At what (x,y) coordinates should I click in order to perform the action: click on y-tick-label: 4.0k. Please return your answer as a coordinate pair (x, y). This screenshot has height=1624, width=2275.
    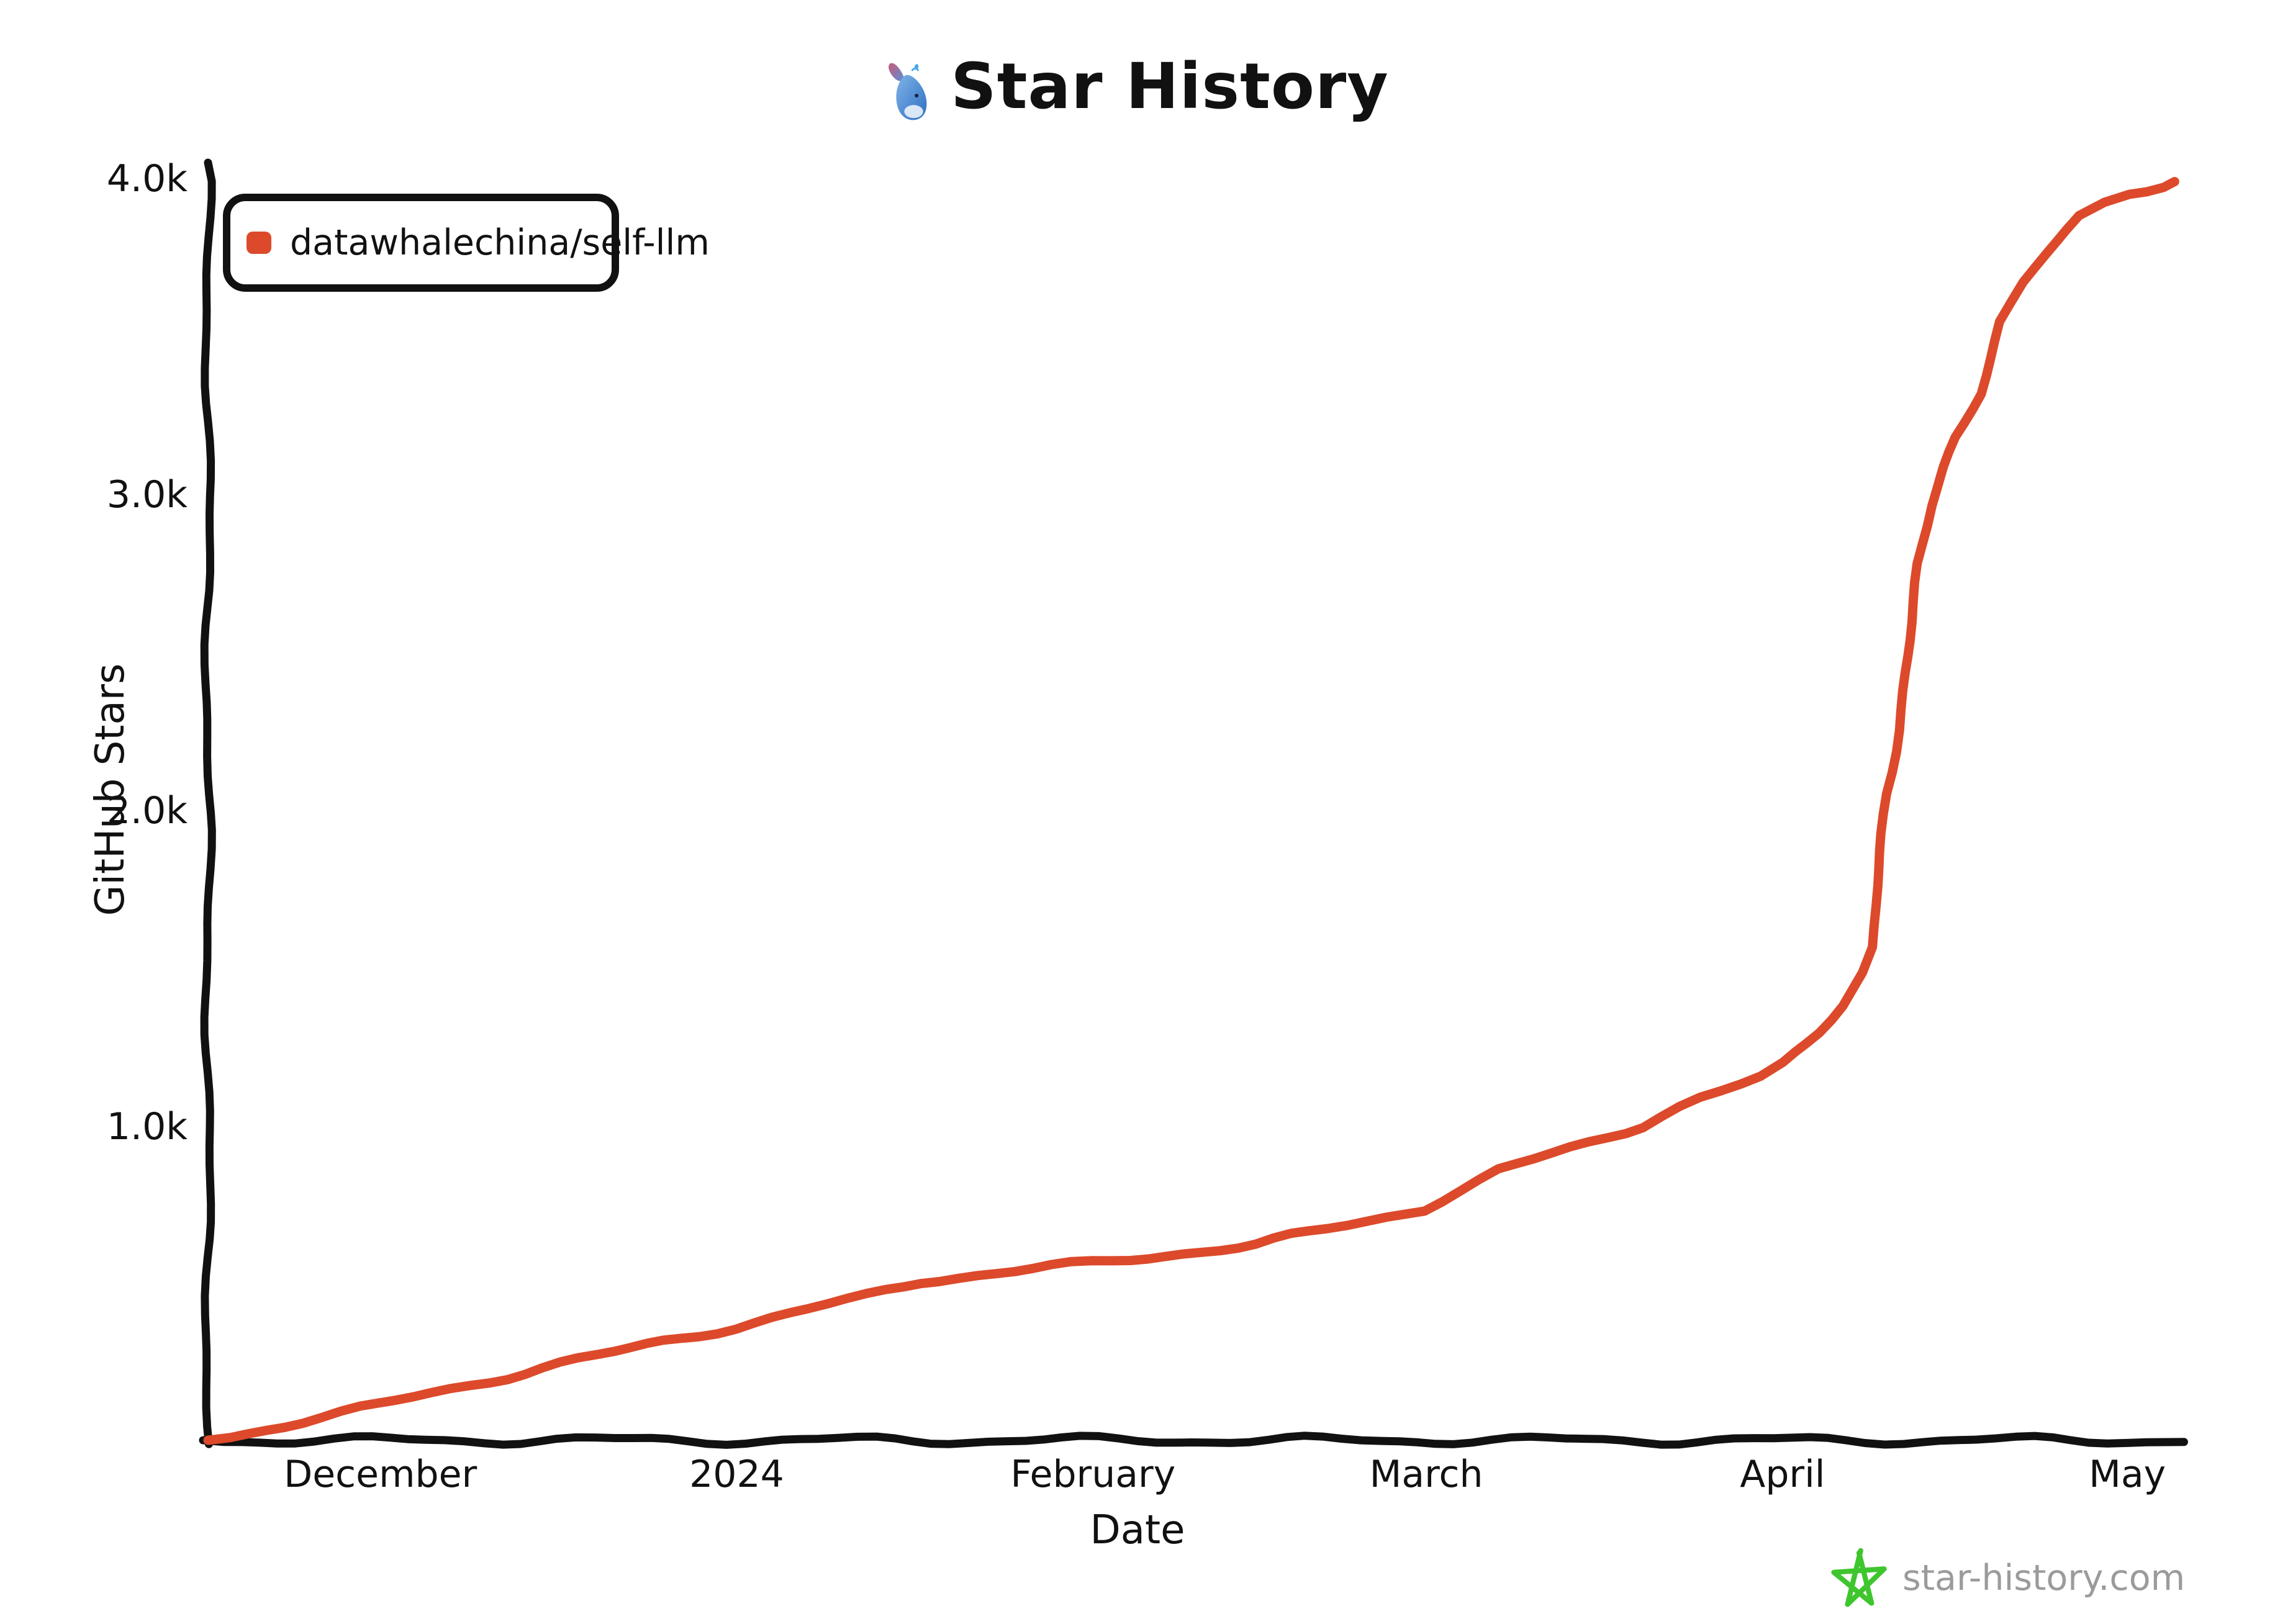
    Looking at the image, I should click on (147, 179).